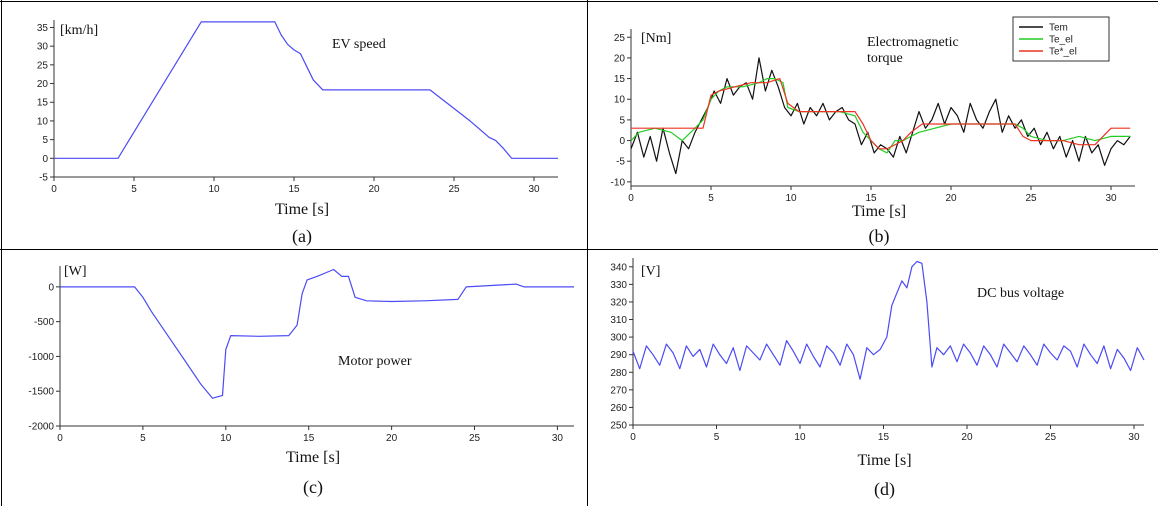 The height and width of the screenshot is (506, 1158). What do you see at coordinates (79, 30) in the screenshot?
I see `y-unit-label: [km/h]` at bounding box center [79, 30].